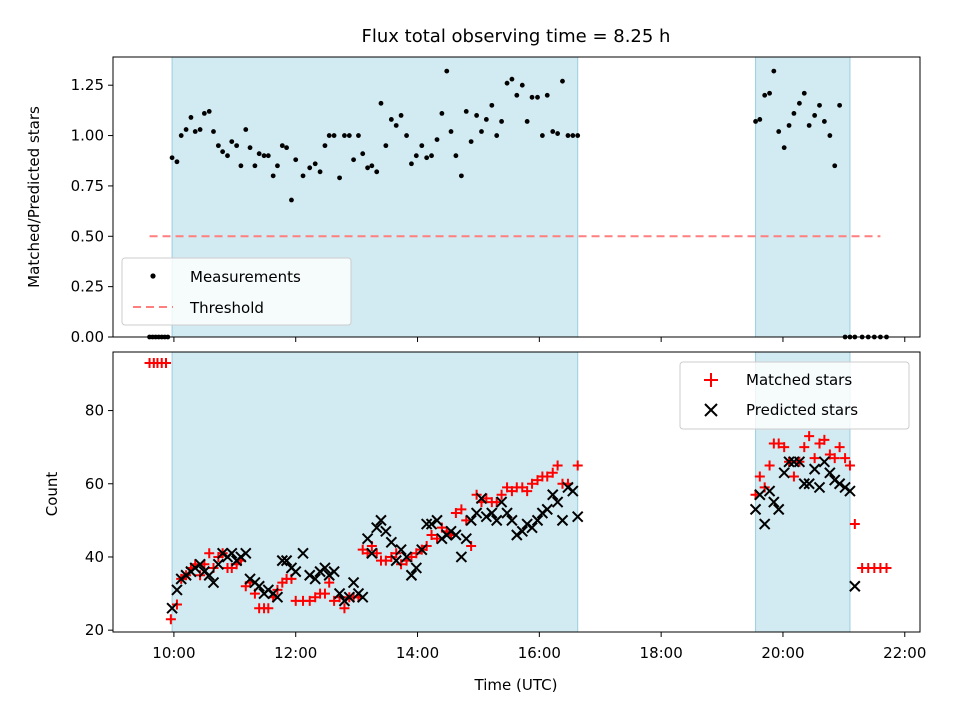 This screenshot has width=960, height=720. Describe the element at coordinates (92, 211) in the screenshot. I see `top-y-ticks: 0.00 0.25 0.50 0.75 1.00 1.25` at that location.